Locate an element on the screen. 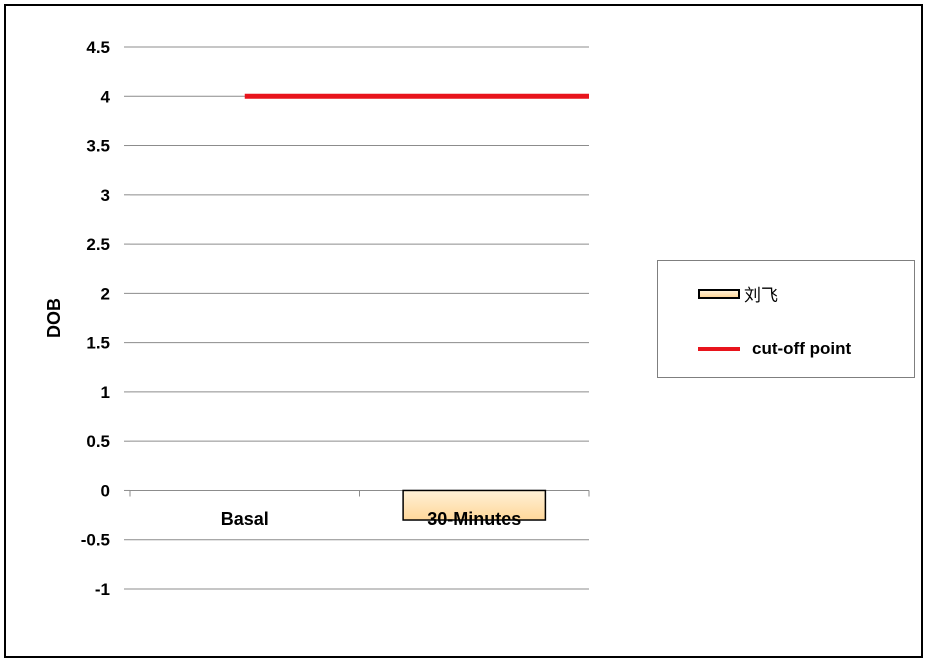 This screenshot has height=664, width=930. x-category-label: 30-Minutes is located at coordinates (474, 519).